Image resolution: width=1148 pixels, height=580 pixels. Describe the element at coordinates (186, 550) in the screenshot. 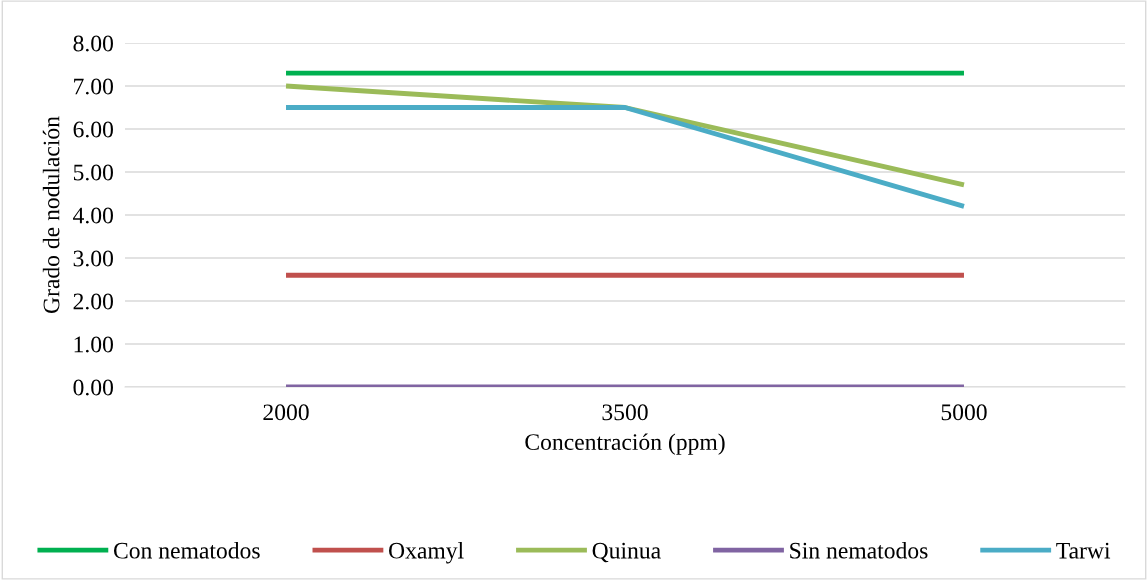

I see `legend-label: Con nematodos` at that location.